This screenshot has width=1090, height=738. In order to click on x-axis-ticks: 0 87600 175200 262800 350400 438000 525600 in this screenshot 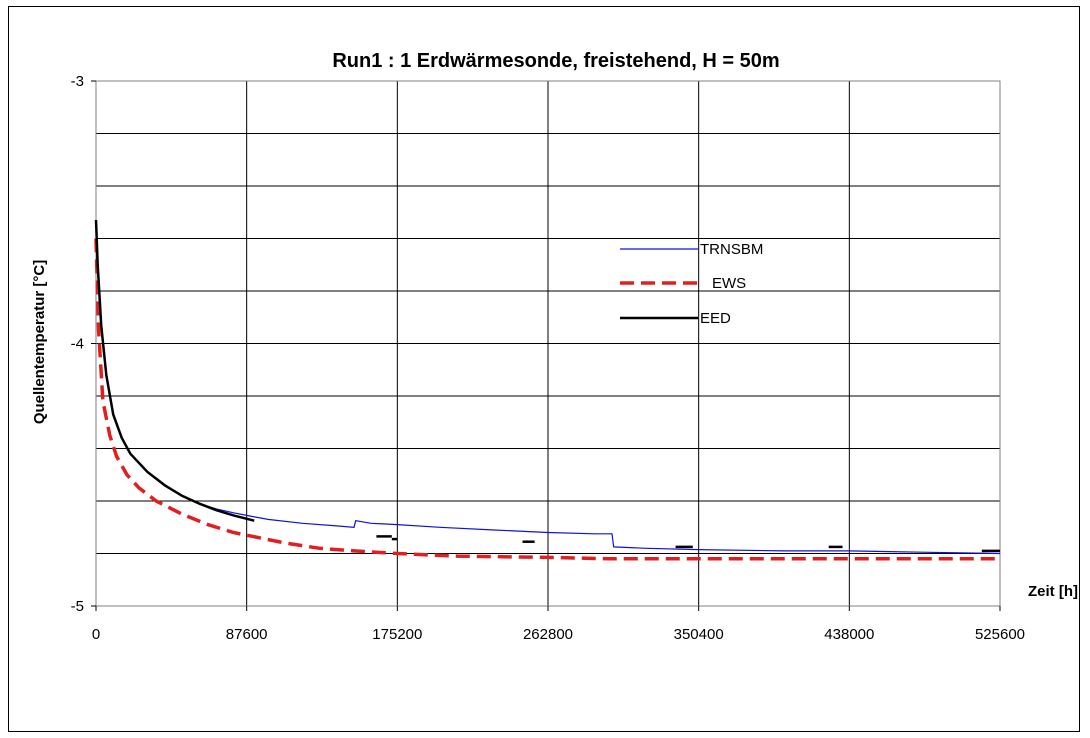, I will do `click(558, 624)`.